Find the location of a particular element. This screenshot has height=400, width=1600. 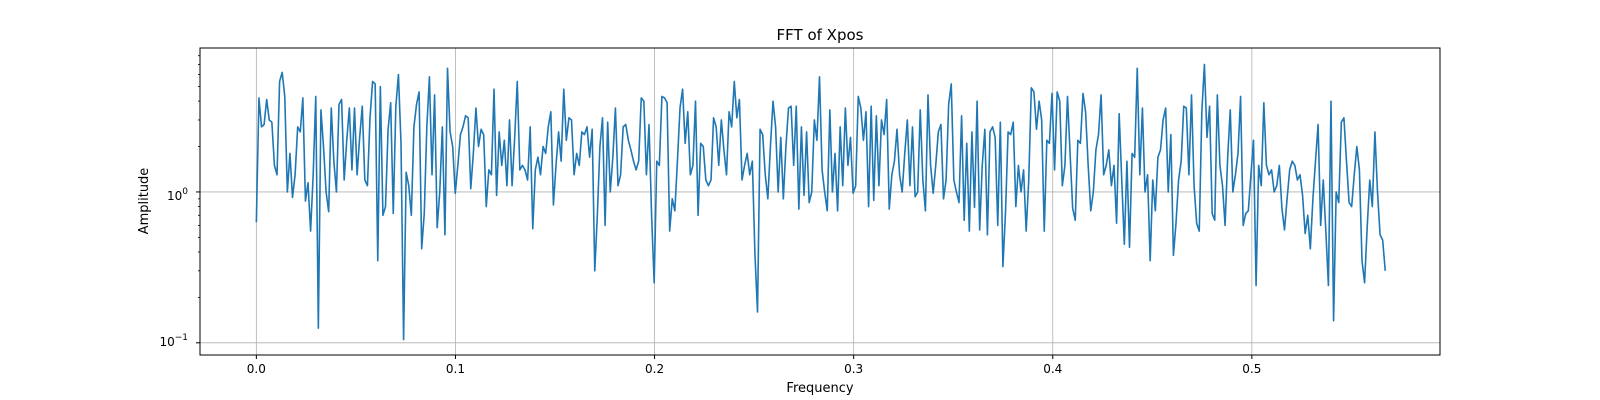

x-tick-label: 0.3 is located at coordinates (853, 369).